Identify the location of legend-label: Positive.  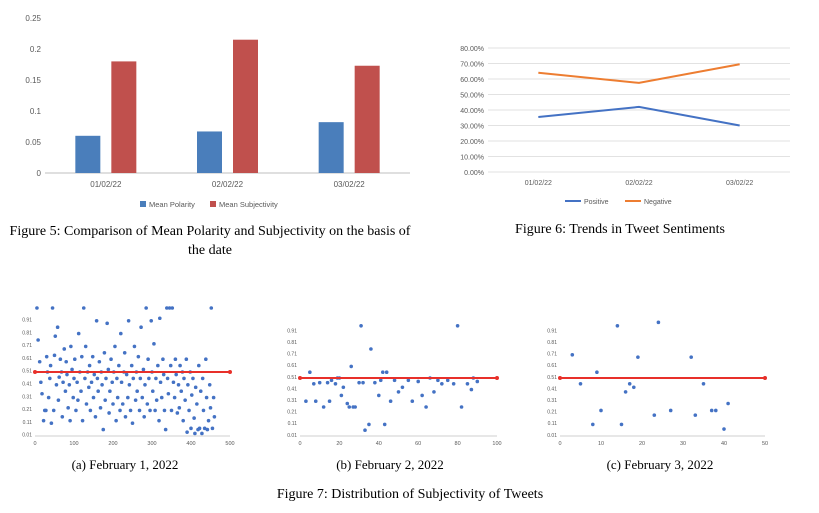
(596, 202).